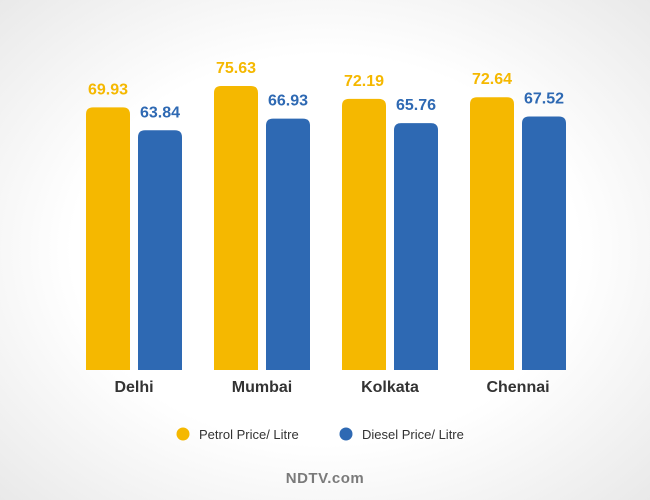 This screenshot has width=650, height=500. Describe the element at coordinates (331, 387) in the screenshot. I see `category-labels-group: Delhi Mumbai Kolkata Chennai` at that location.